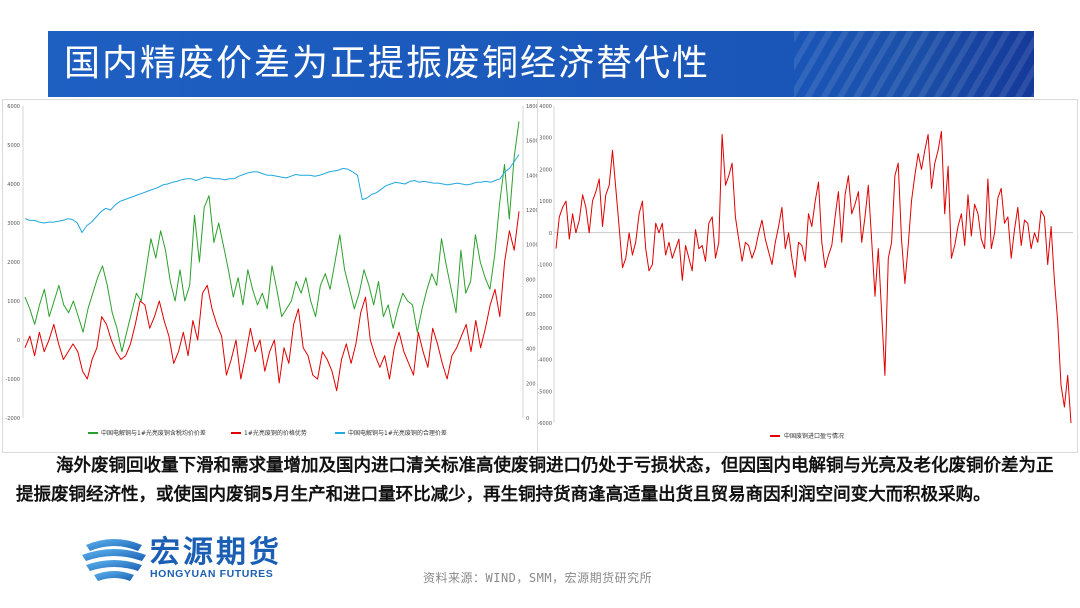 The width and height of the screenshot is (1080, 608). What do you see at coordinates (13, 107) in the screenshot?
I see `y-tick-left-label: 6000` at bounding box center [13, 107].